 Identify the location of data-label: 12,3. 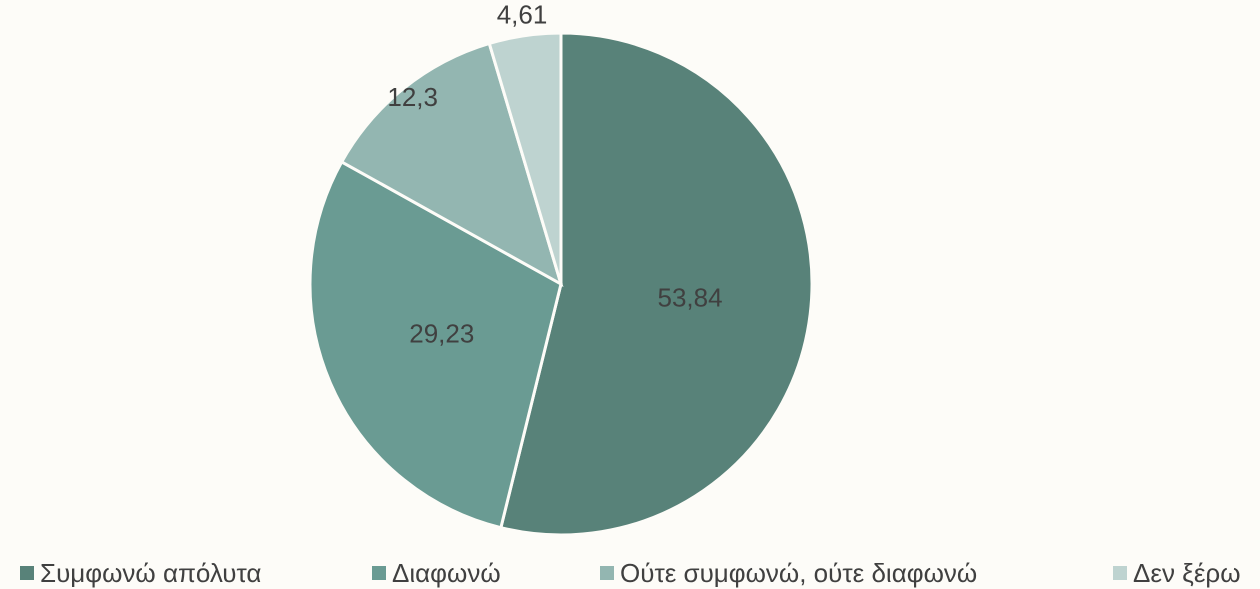
(412, 97).